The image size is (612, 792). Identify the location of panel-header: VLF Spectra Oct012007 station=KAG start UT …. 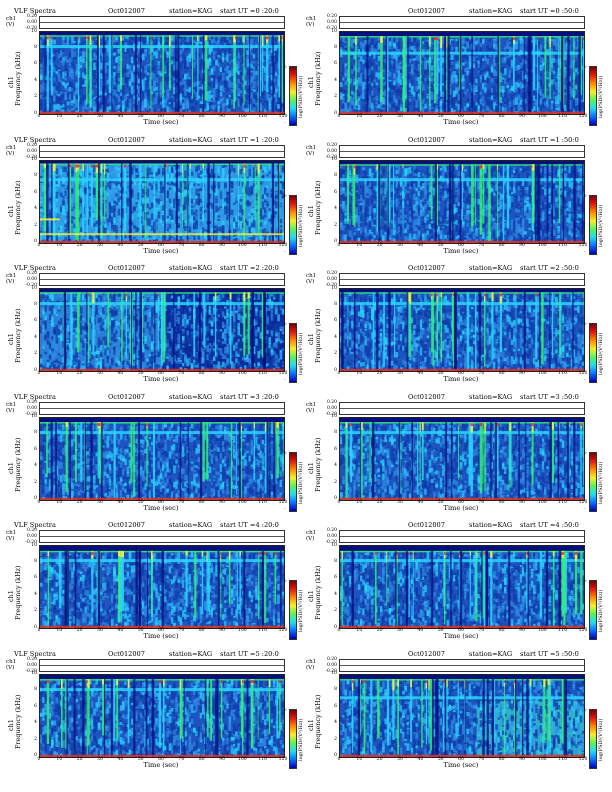
(146, 525).